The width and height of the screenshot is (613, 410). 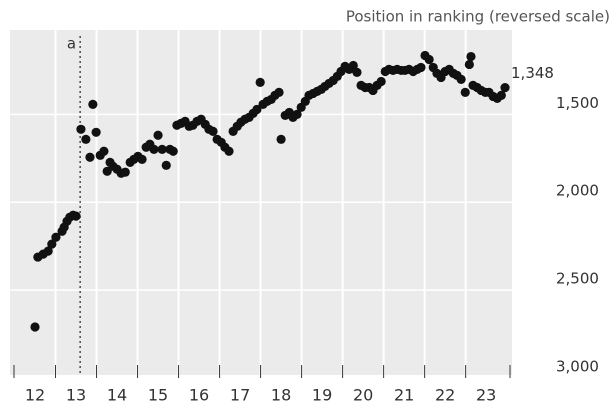 I want to click on x-tick-label: 14, so click(x=117, y=395).